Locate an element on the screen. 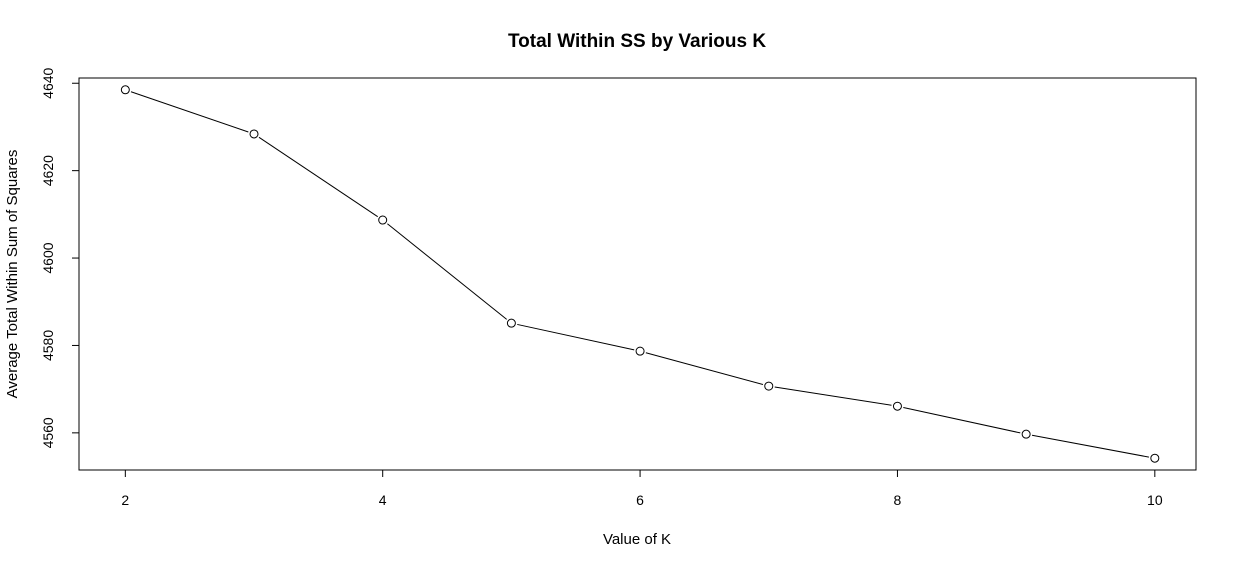  y-tick-label: 4620 is located at coordinates (48, 170).